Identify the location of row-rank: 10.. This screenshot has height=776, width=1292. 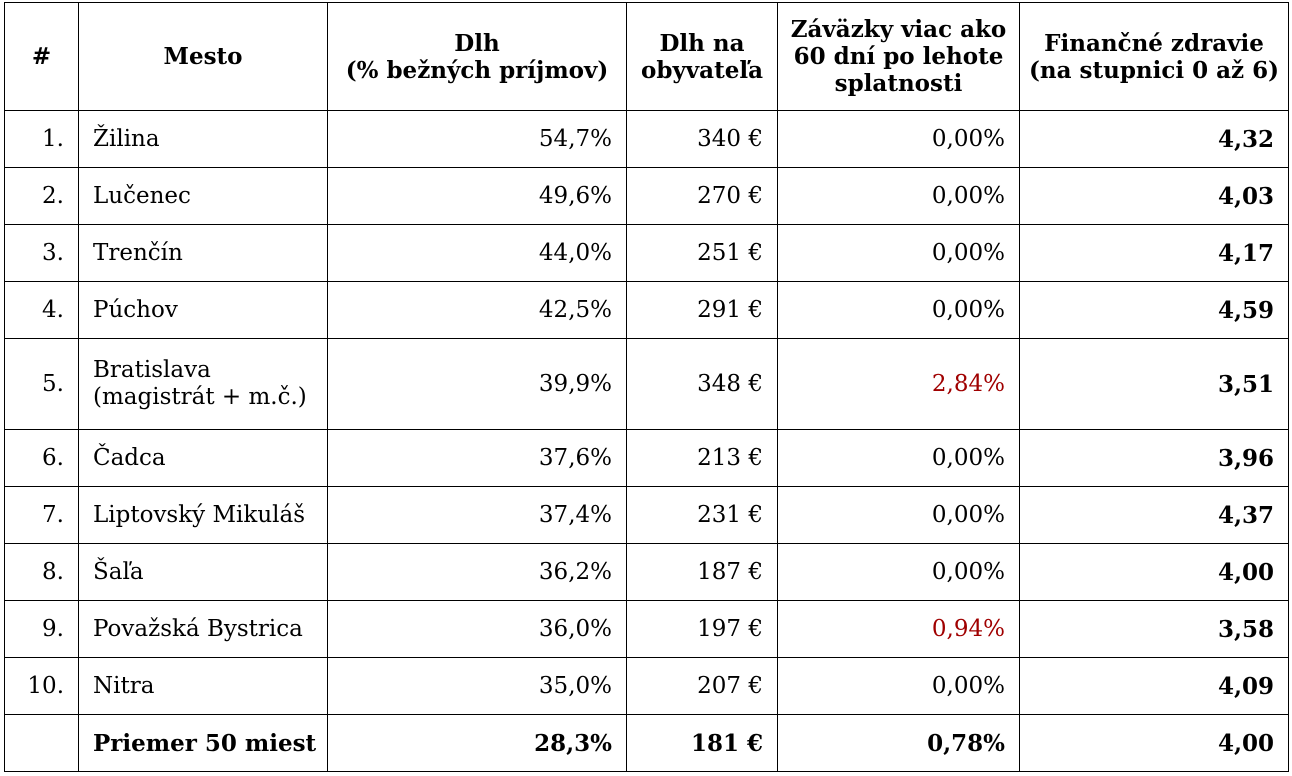
(41, 686).